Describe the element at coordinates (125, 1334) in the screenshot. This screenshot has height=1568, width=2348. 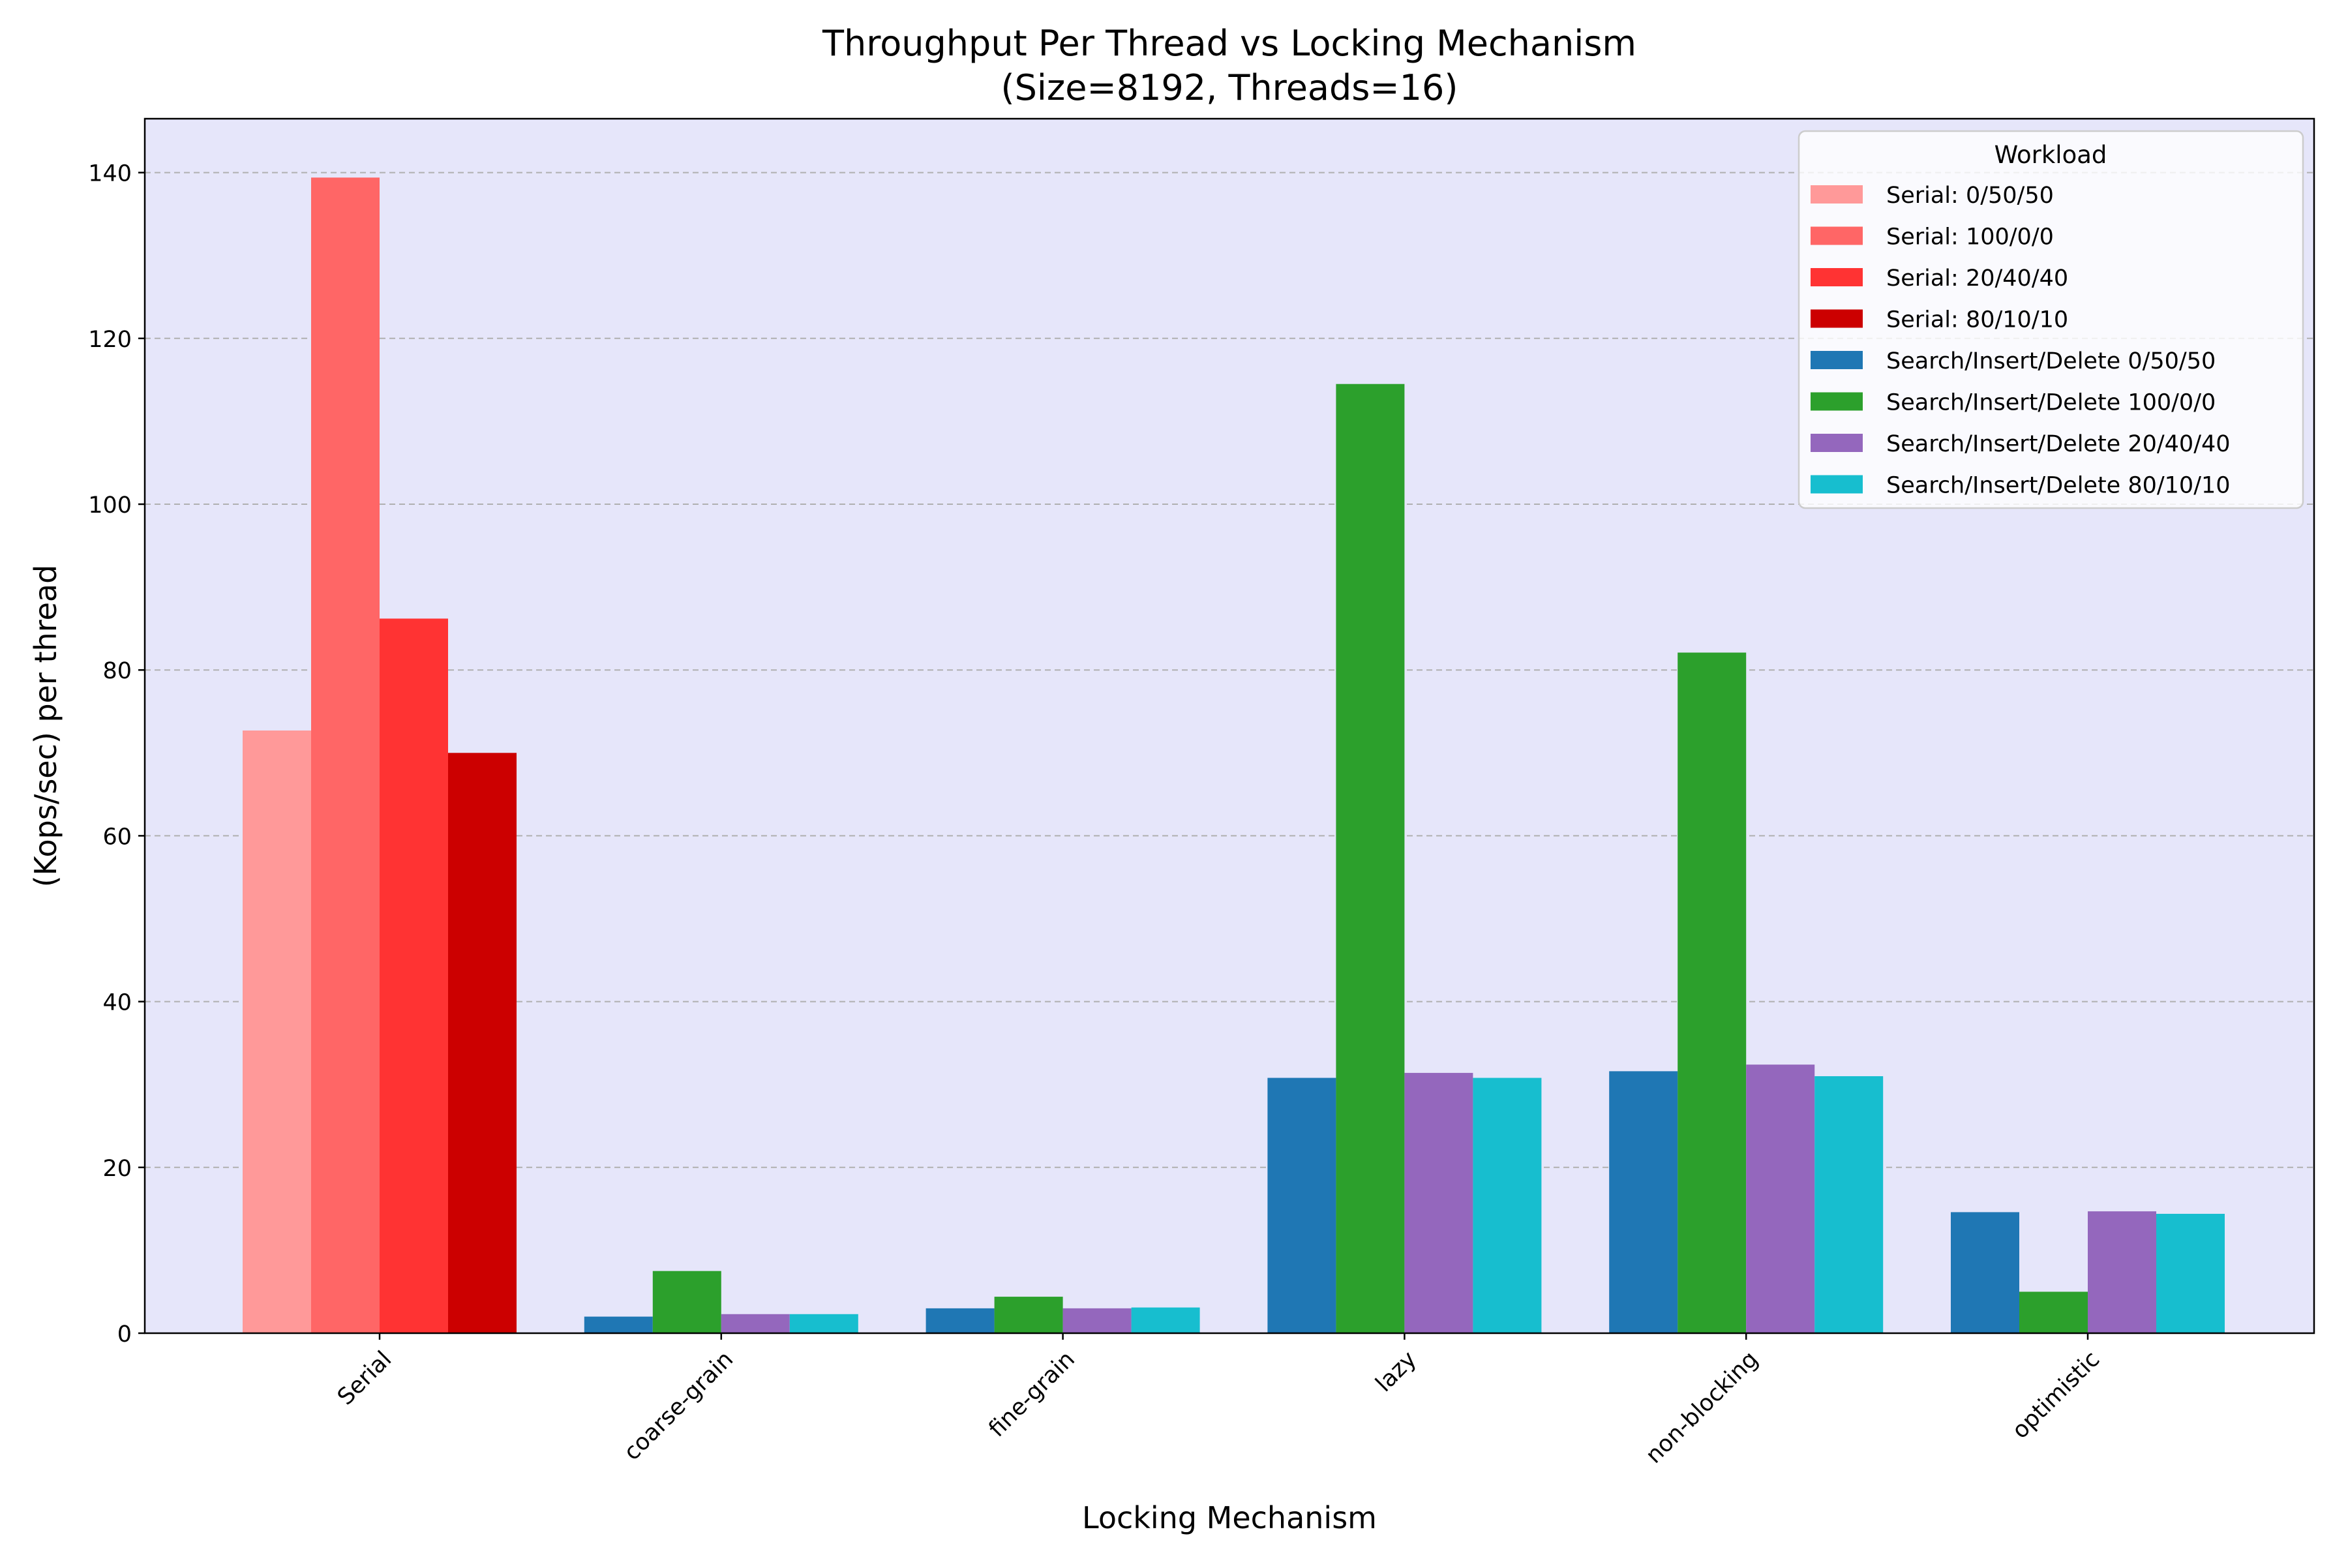
I see `y-tick-label: 0` at that location.